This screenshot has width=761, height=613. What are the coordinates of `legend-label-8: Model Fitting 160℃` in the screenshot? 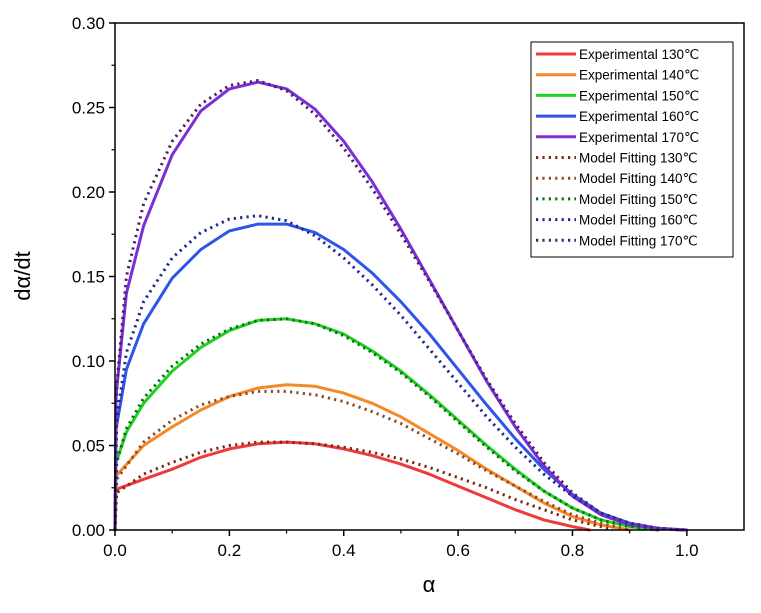 It's located at (638, 220).